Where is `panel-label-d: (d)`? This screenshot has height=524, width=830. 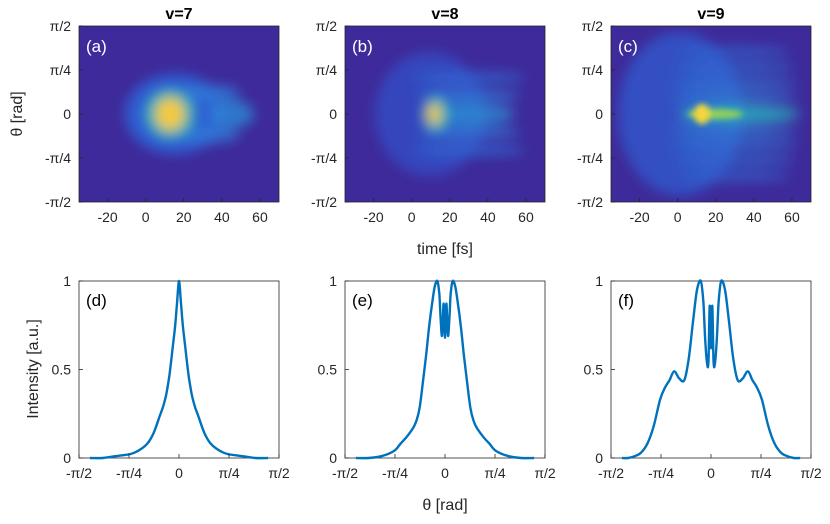
panel-label-d: (d) is located at coordinates (96, 300).